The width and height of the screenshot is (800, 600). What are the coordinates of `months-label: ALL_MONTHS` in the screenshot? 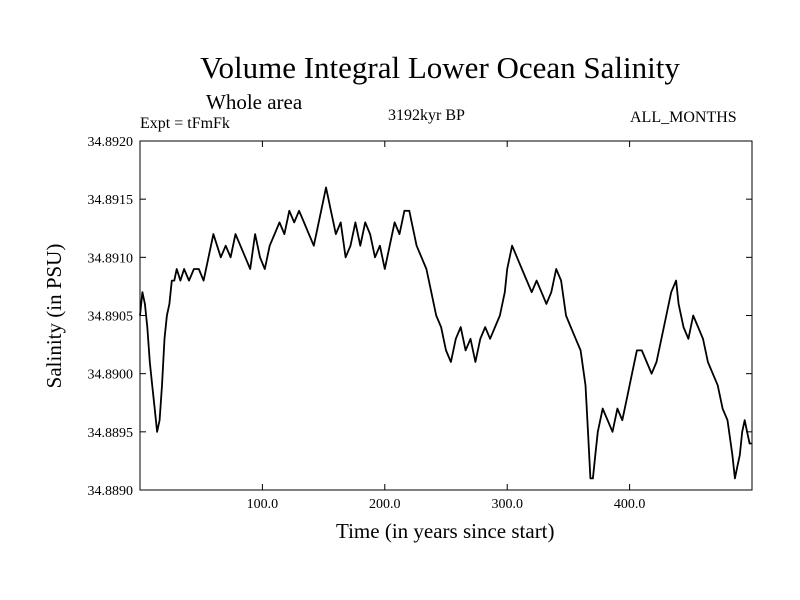 It's located at (683, 117).